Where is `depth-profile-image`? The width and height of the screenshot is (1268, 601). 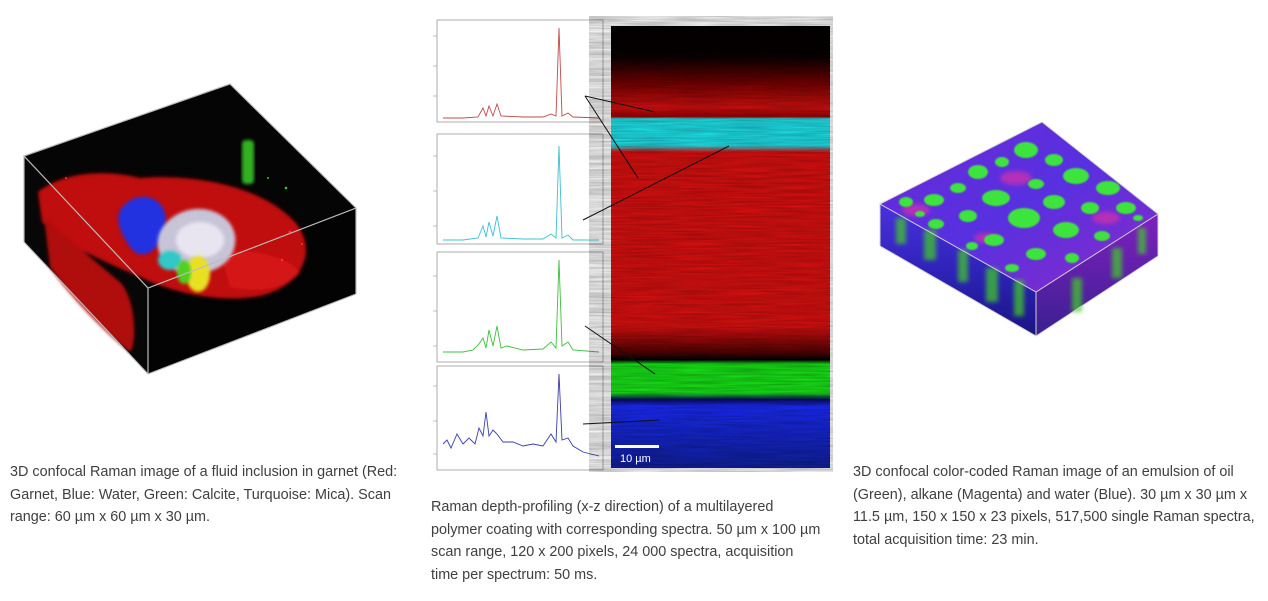
depth-profile-image is located at coordinates (720, 247).